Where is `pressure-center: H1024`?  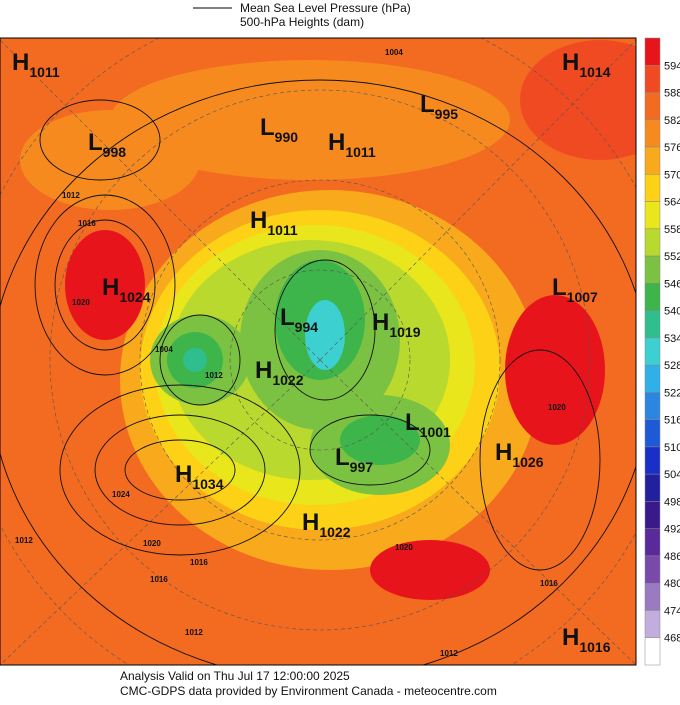
pressure-center: H1024 is located at coordinates (126, 289).